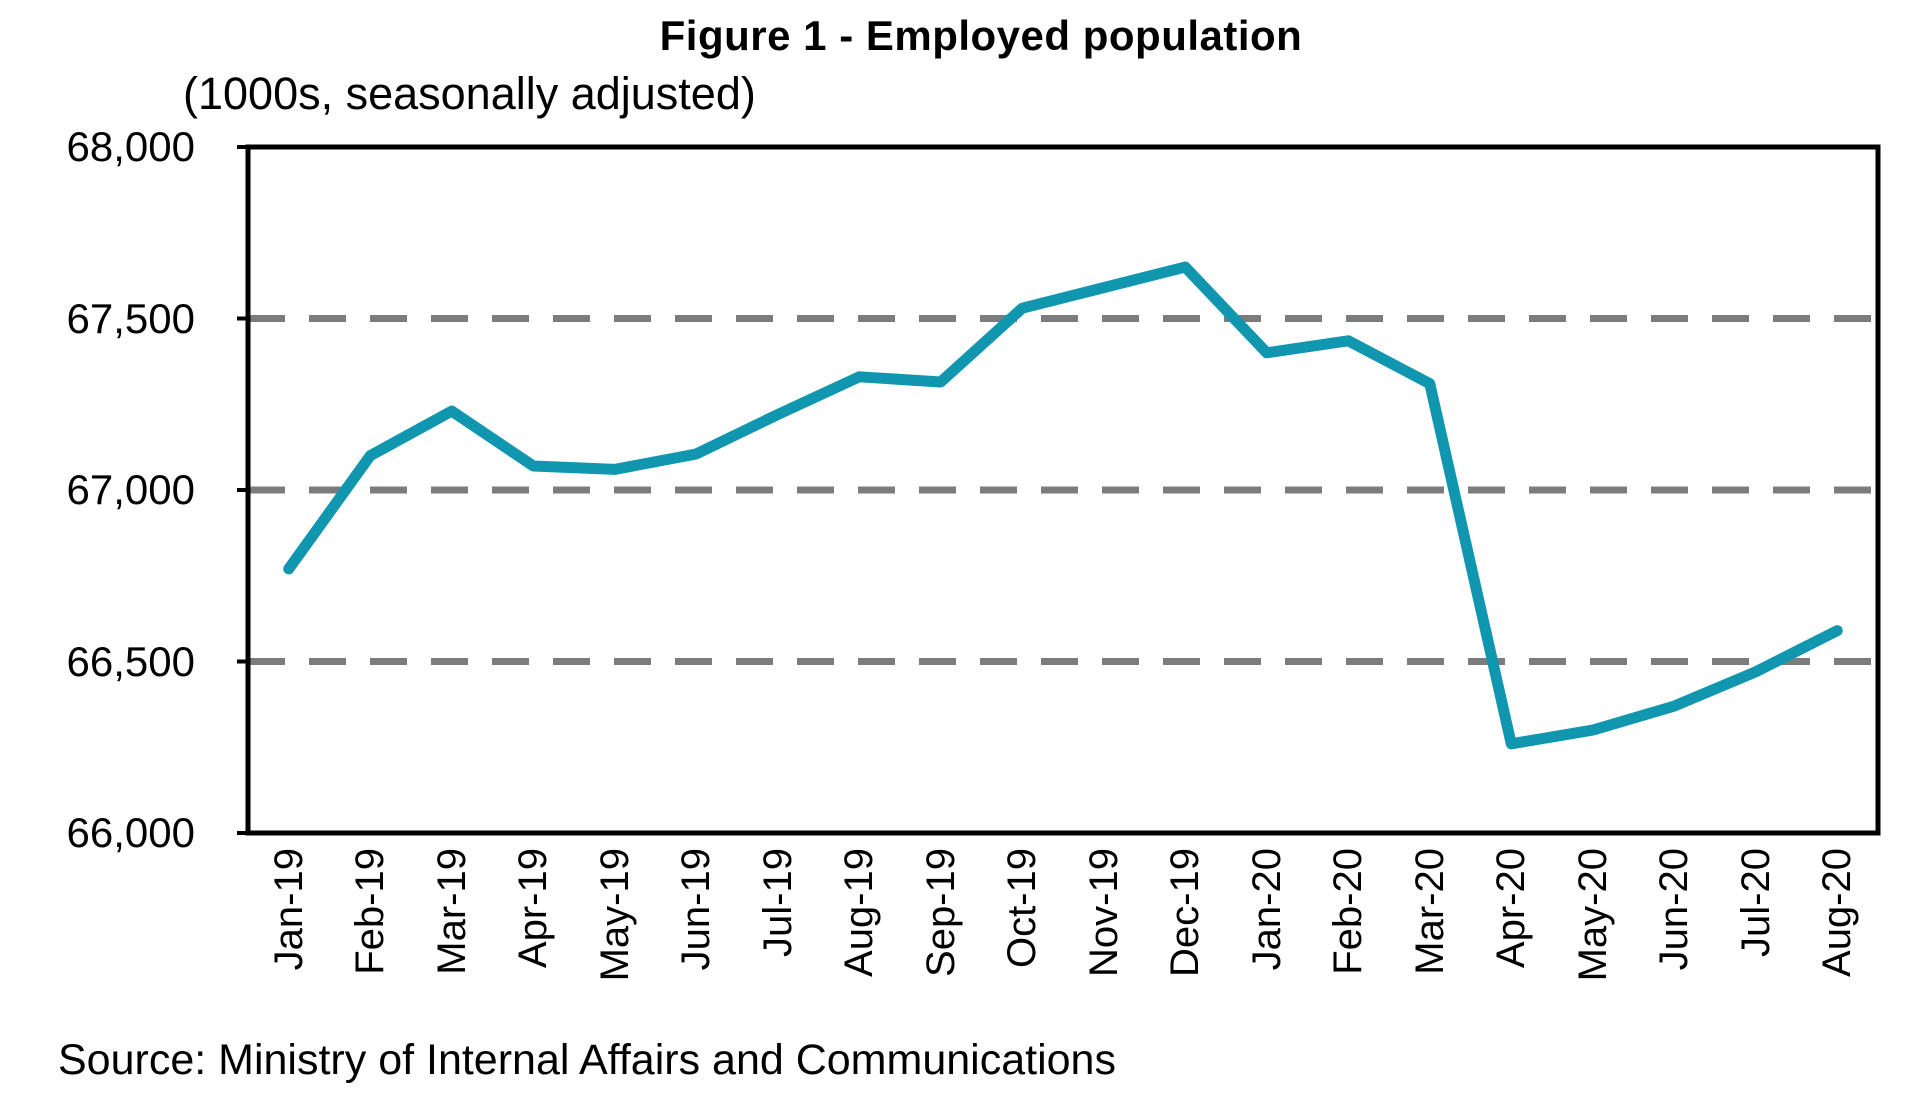 The height and width of the screenshot is (1103, 1920). What do you see at coordinates (940, 912) in the screenshot?
I see `x-axis-label: Sep-19` at bounding box center [940, 912].